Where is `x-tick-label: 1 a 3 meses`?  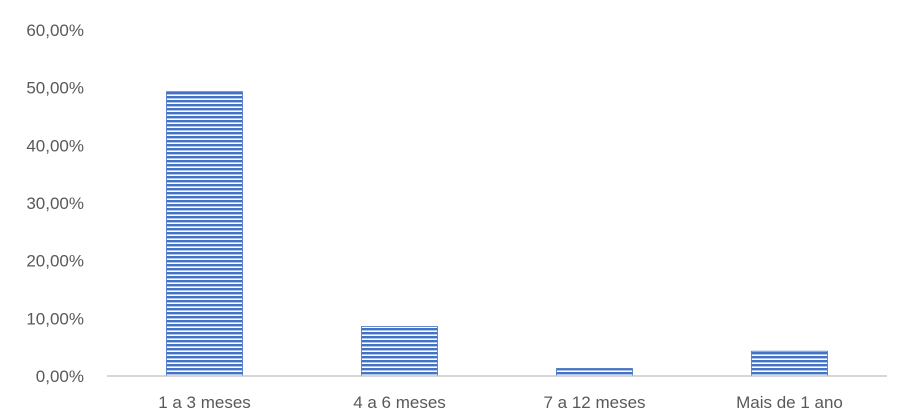 x-tick-label: 1 a 3 meses is located at coordinates (204, 402).